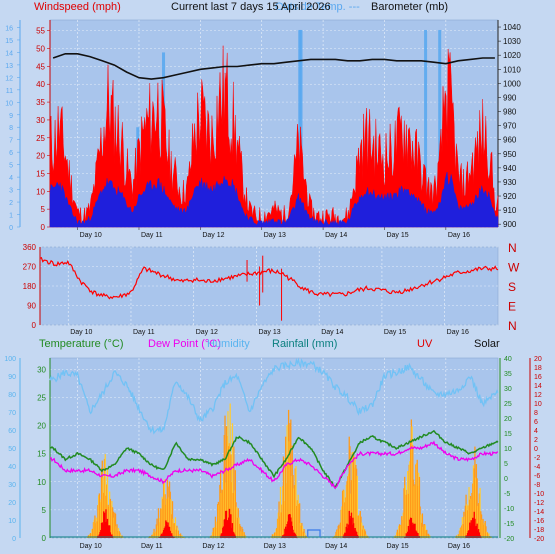 The height and width of the screenshot is (554, 555). Describe the element at coordinates (539, 521) in the screenshot. I see `bot-right-red-tick-label: -16` at that location.